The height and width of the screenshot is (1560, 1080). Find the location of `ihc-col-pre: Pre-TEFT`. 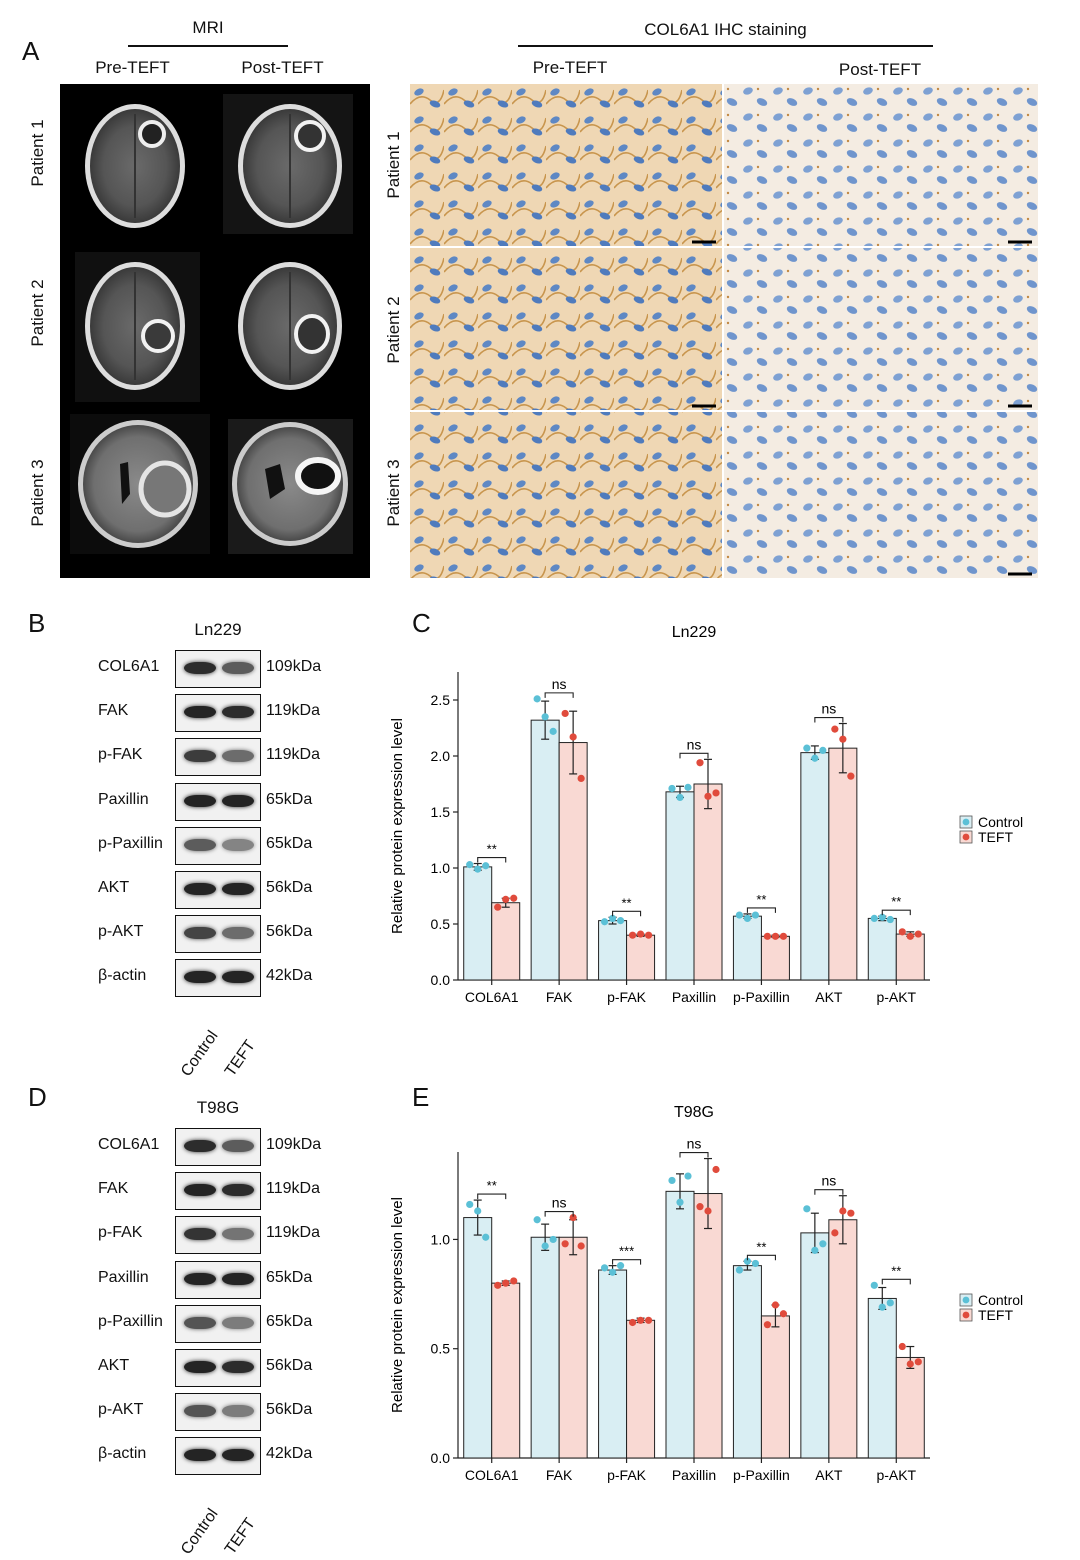

ihc-col-pre: Pre-TEFT is located at coordinates (570, 67).